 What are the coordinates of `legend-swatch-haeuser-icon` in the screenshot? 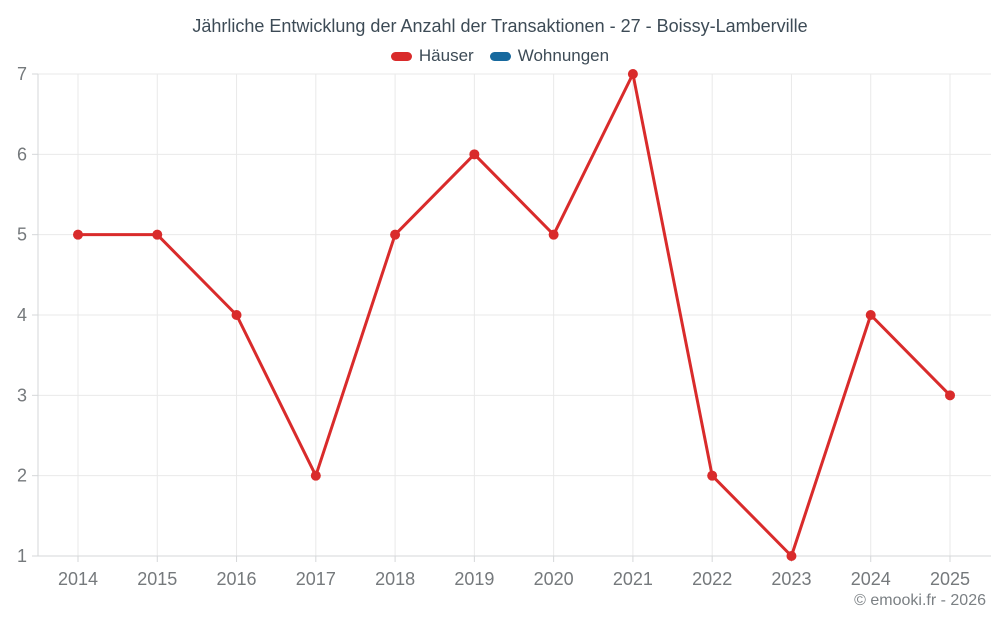 It's located at (401, 56).